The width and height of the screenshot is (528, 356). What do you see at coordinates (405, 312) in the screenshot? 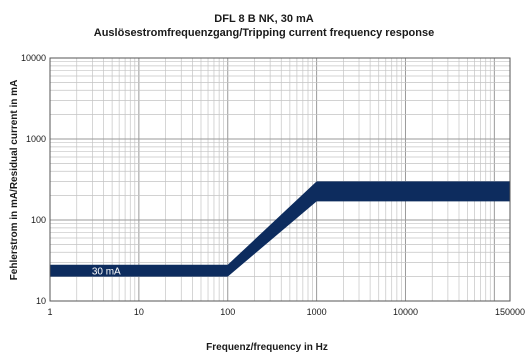
I see `x-tick-label: 10000` at bounding box center [405, 312].